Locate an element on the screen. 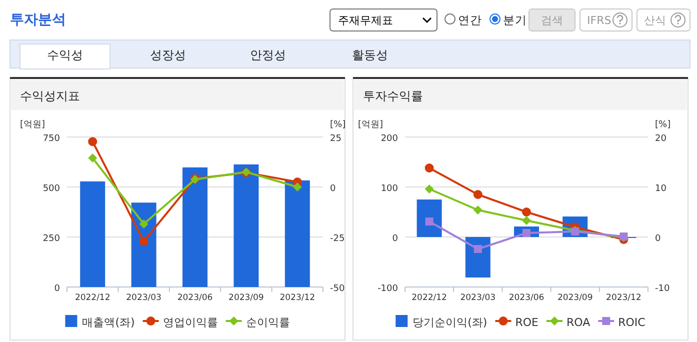 This screenshot has width=697, height=342. legend-label: 매출액(좌) is located at coordinates (108, 322).